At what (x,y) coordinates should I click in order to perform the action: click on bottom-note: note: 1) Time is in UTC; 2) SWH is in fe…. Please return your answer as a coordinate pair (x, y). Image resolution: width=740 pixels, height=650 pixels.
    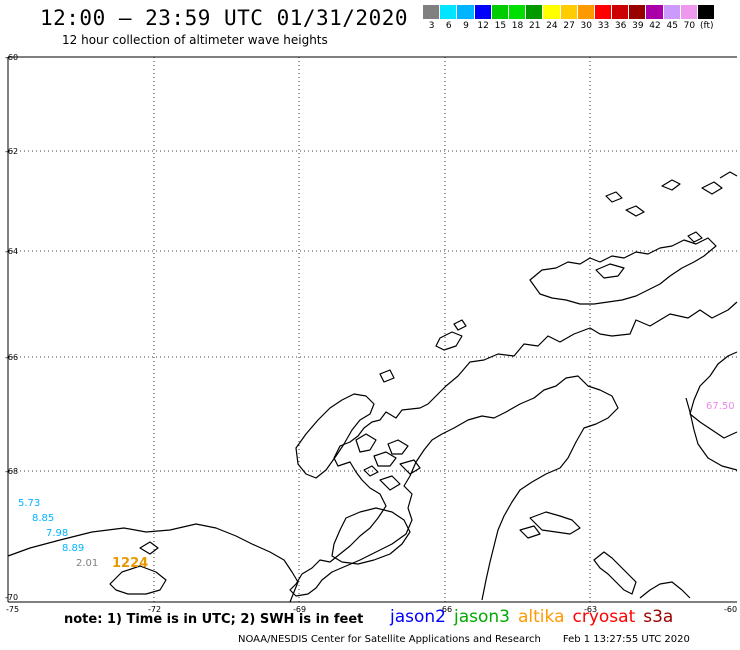
    Looking at the image, I should click on (214, 619).